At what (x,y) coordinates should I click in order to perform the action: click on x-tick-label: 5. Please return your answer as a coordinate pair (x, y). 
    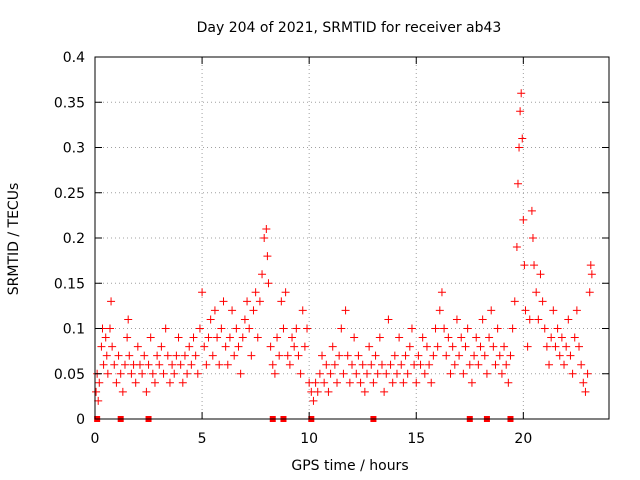
    Looking at the image, I should click on (202, 439).